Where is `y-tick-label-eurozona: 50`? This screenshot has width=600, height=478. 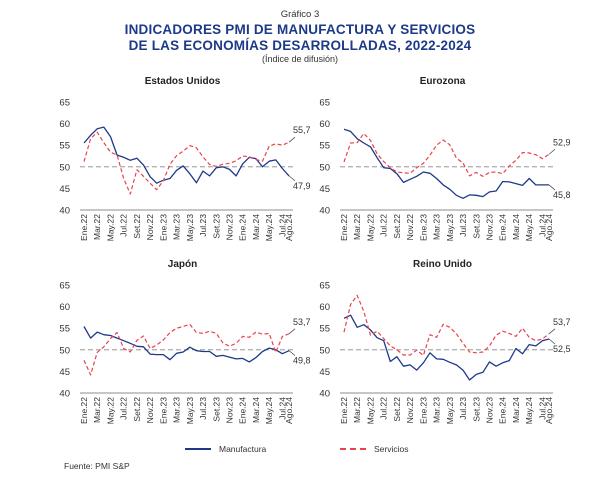
y-tick-label-eurozona: 50 is located at coordinates (324, 167).